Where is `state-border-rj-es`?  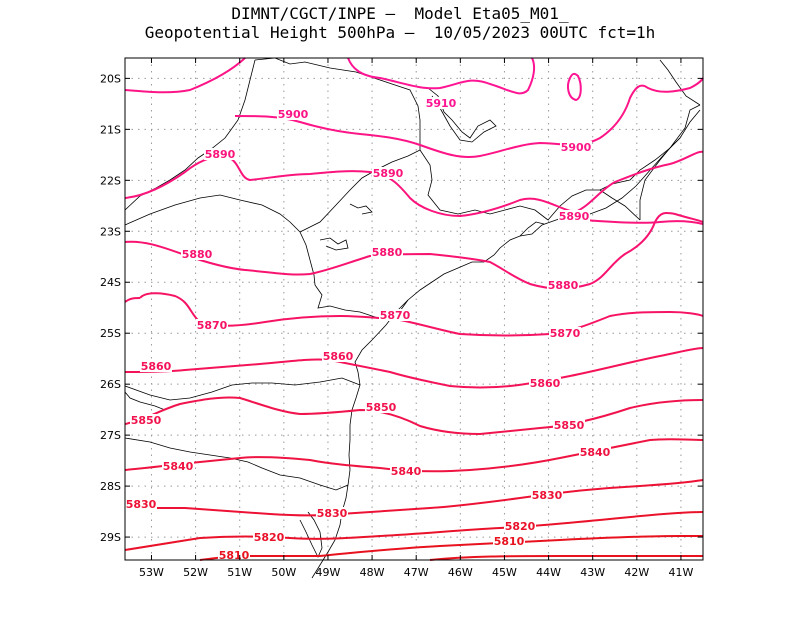 state-border-rj-es is located at coordinates (620, 205).